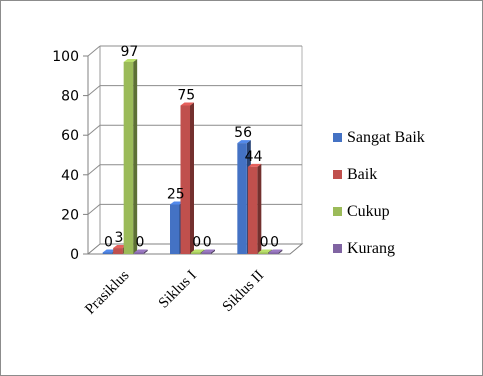 This screenshot has width=483, height=376. Describe the element at coordinates (186, 96) in the screenshot. I see `data-label: 75` at that location.